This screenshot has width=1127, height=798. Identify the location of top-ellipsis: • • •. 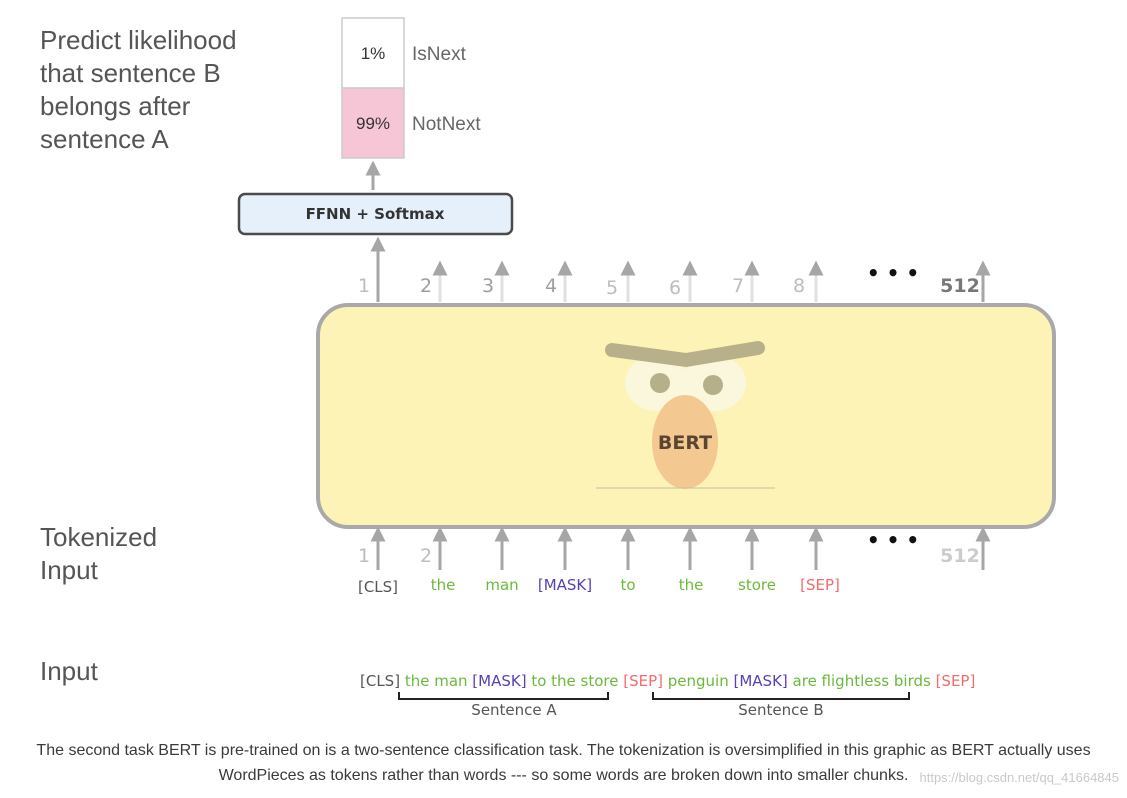
(893, 273).